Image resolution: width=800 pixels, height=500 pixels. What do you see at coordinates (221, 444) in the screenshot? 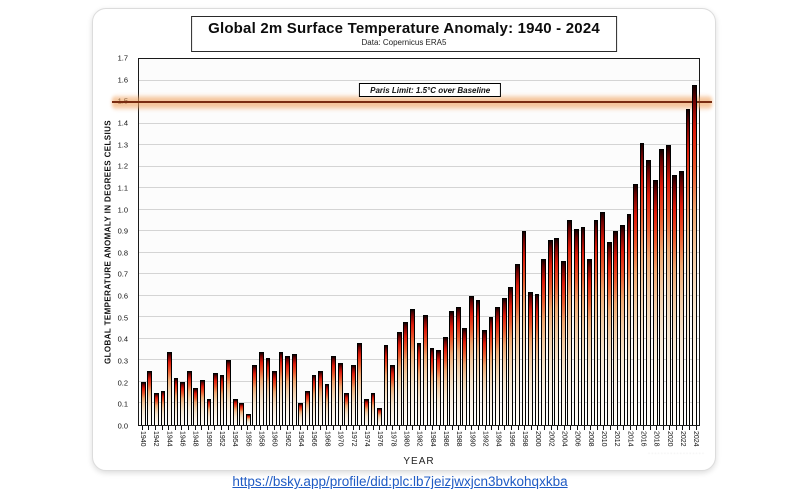
I see `x-label-slot: 1952` at bounding box center [221, 444].